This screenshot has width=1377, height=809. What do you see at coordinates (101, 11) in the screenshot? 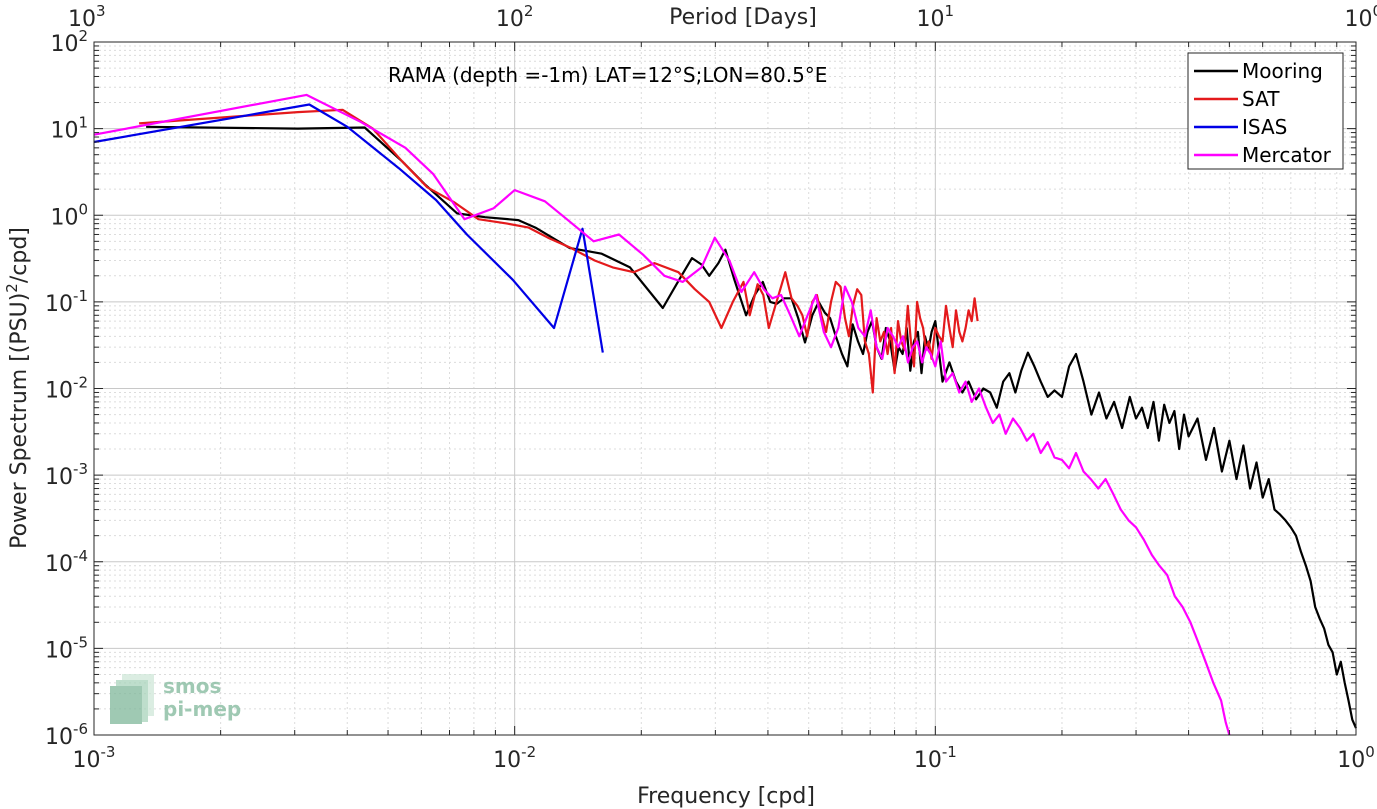
I see `top-tick-label-exp: 3` at bounding box center [101, 11].